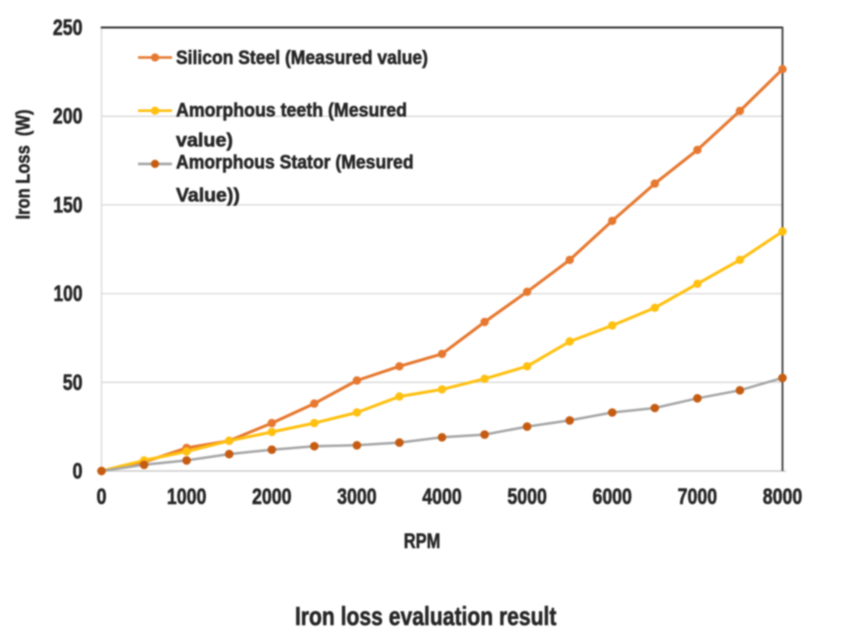 This screenshot has width=841, height=641. Describe the element at coordinates (272, 496) in the screenshot. I see `svg-text: 2000` at that location.